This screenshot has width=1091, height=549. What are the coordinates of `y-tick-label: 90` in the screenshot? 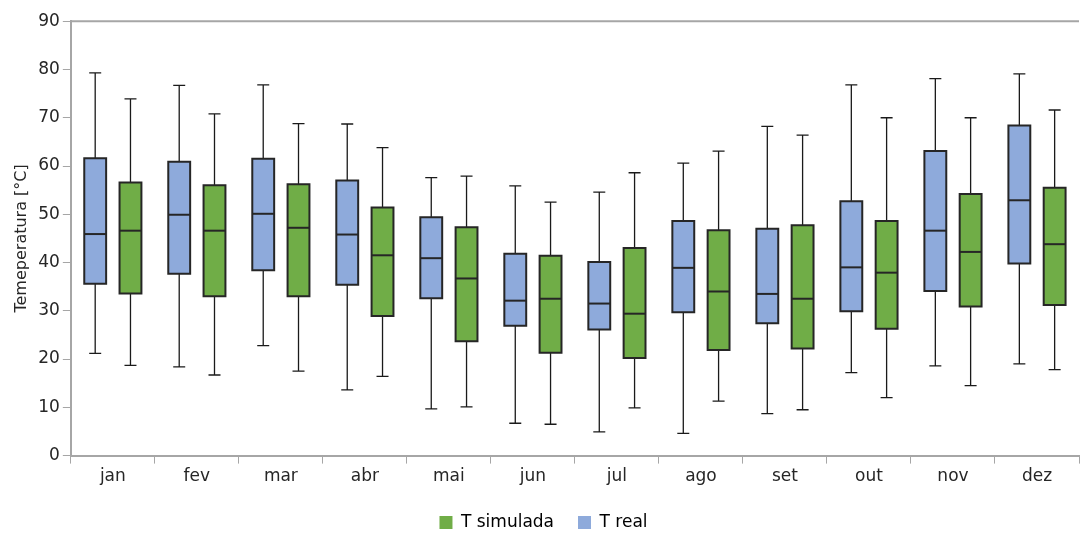 It's located at (49, 19).